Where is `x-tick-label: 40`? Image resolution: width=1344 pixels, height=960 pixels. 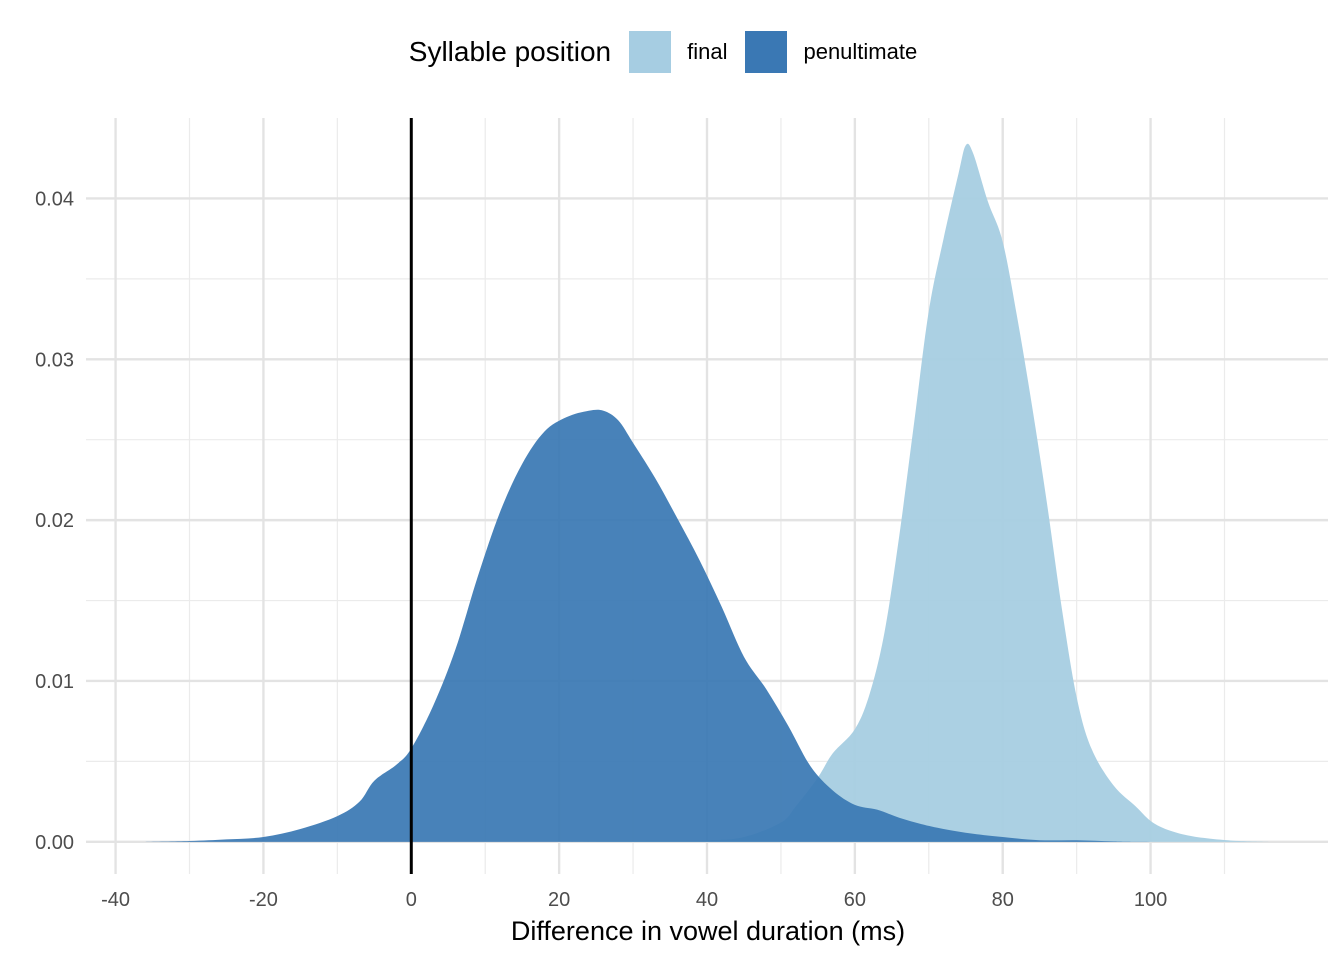
x-tick-label: 40 is located at coordinates (707, 900).